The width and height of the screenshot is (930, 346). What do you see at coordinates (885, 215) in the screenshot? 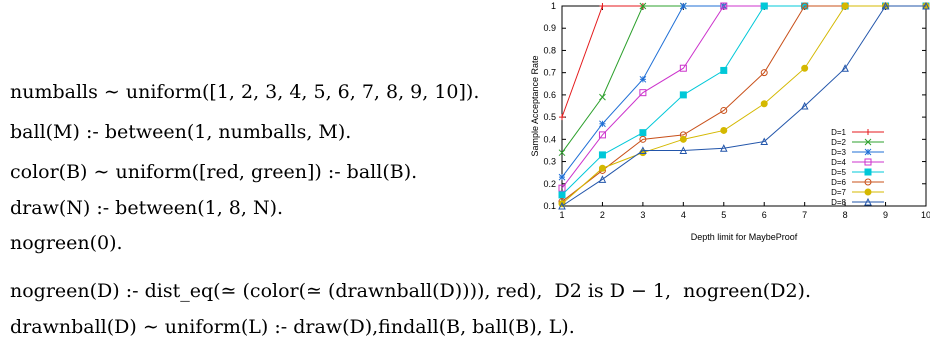
I see `x-tick-label: 9` at bounding box center [885, 215].